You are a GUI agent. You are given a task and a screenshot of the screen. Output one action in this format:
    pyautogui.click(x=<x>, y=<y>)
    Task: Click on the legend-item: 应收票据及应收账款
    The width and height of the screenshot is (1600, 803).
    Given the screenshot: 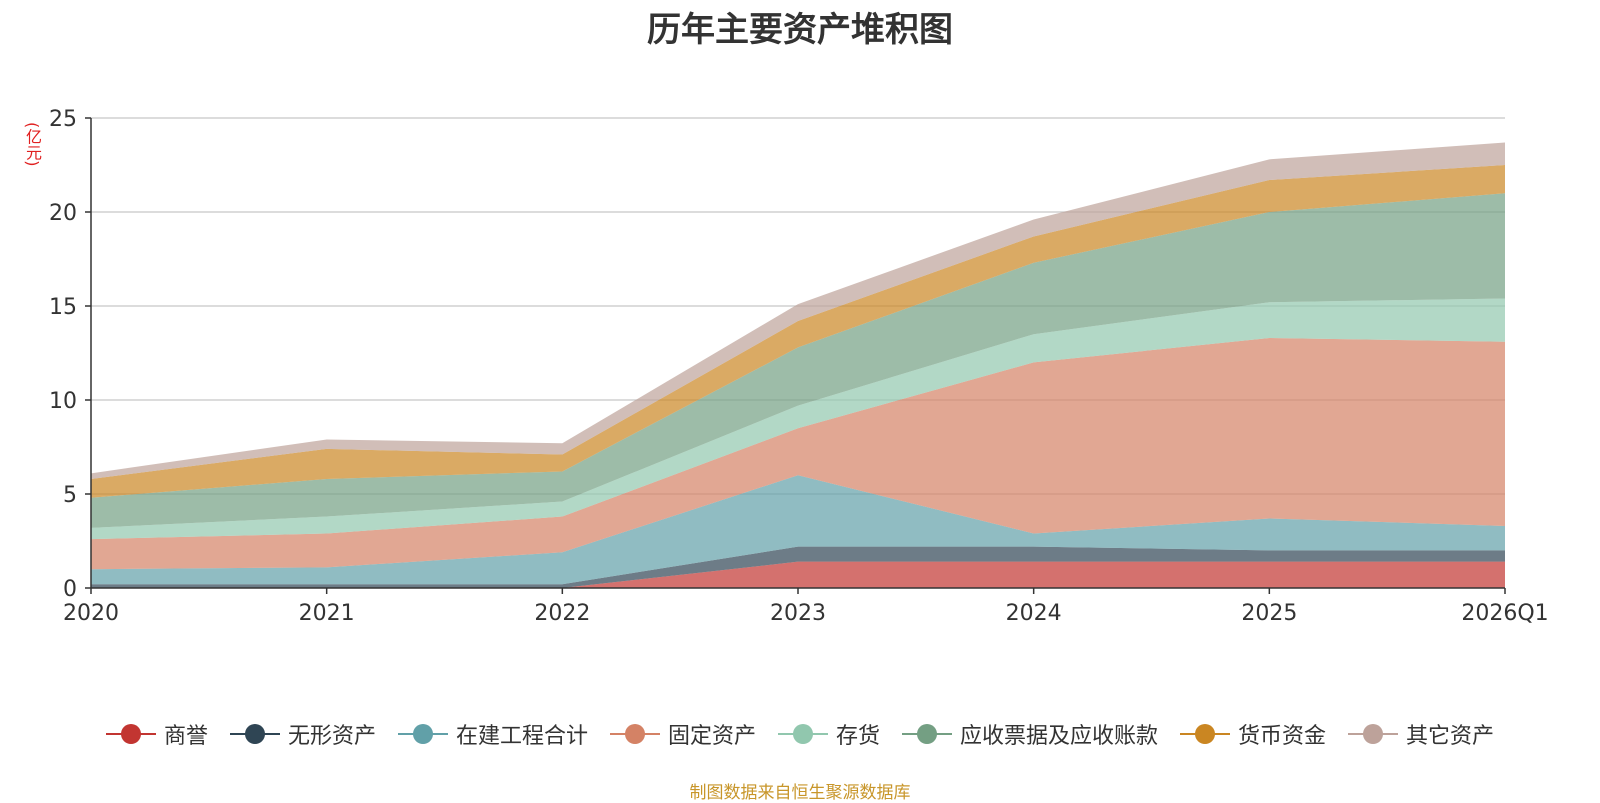 What is the action you would take?
    pyautogui.click(x=1030, y=734)
    